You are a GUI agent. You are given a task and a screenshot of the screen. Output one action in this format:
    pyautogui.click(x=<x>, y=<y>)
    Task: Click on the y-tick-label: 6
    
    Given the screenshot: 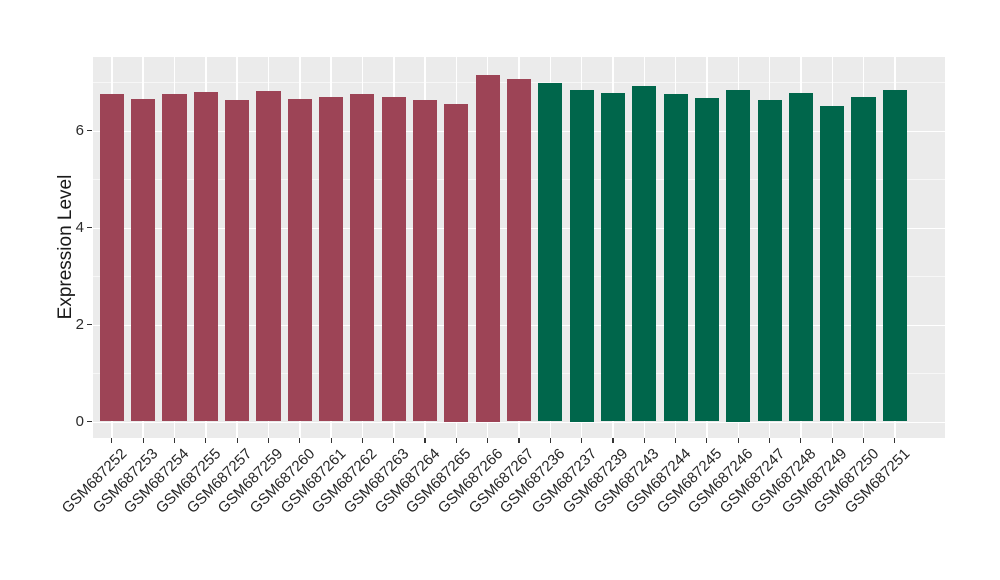 What is the action you would take?
    pyautogui.click(x=79, y=130)
    